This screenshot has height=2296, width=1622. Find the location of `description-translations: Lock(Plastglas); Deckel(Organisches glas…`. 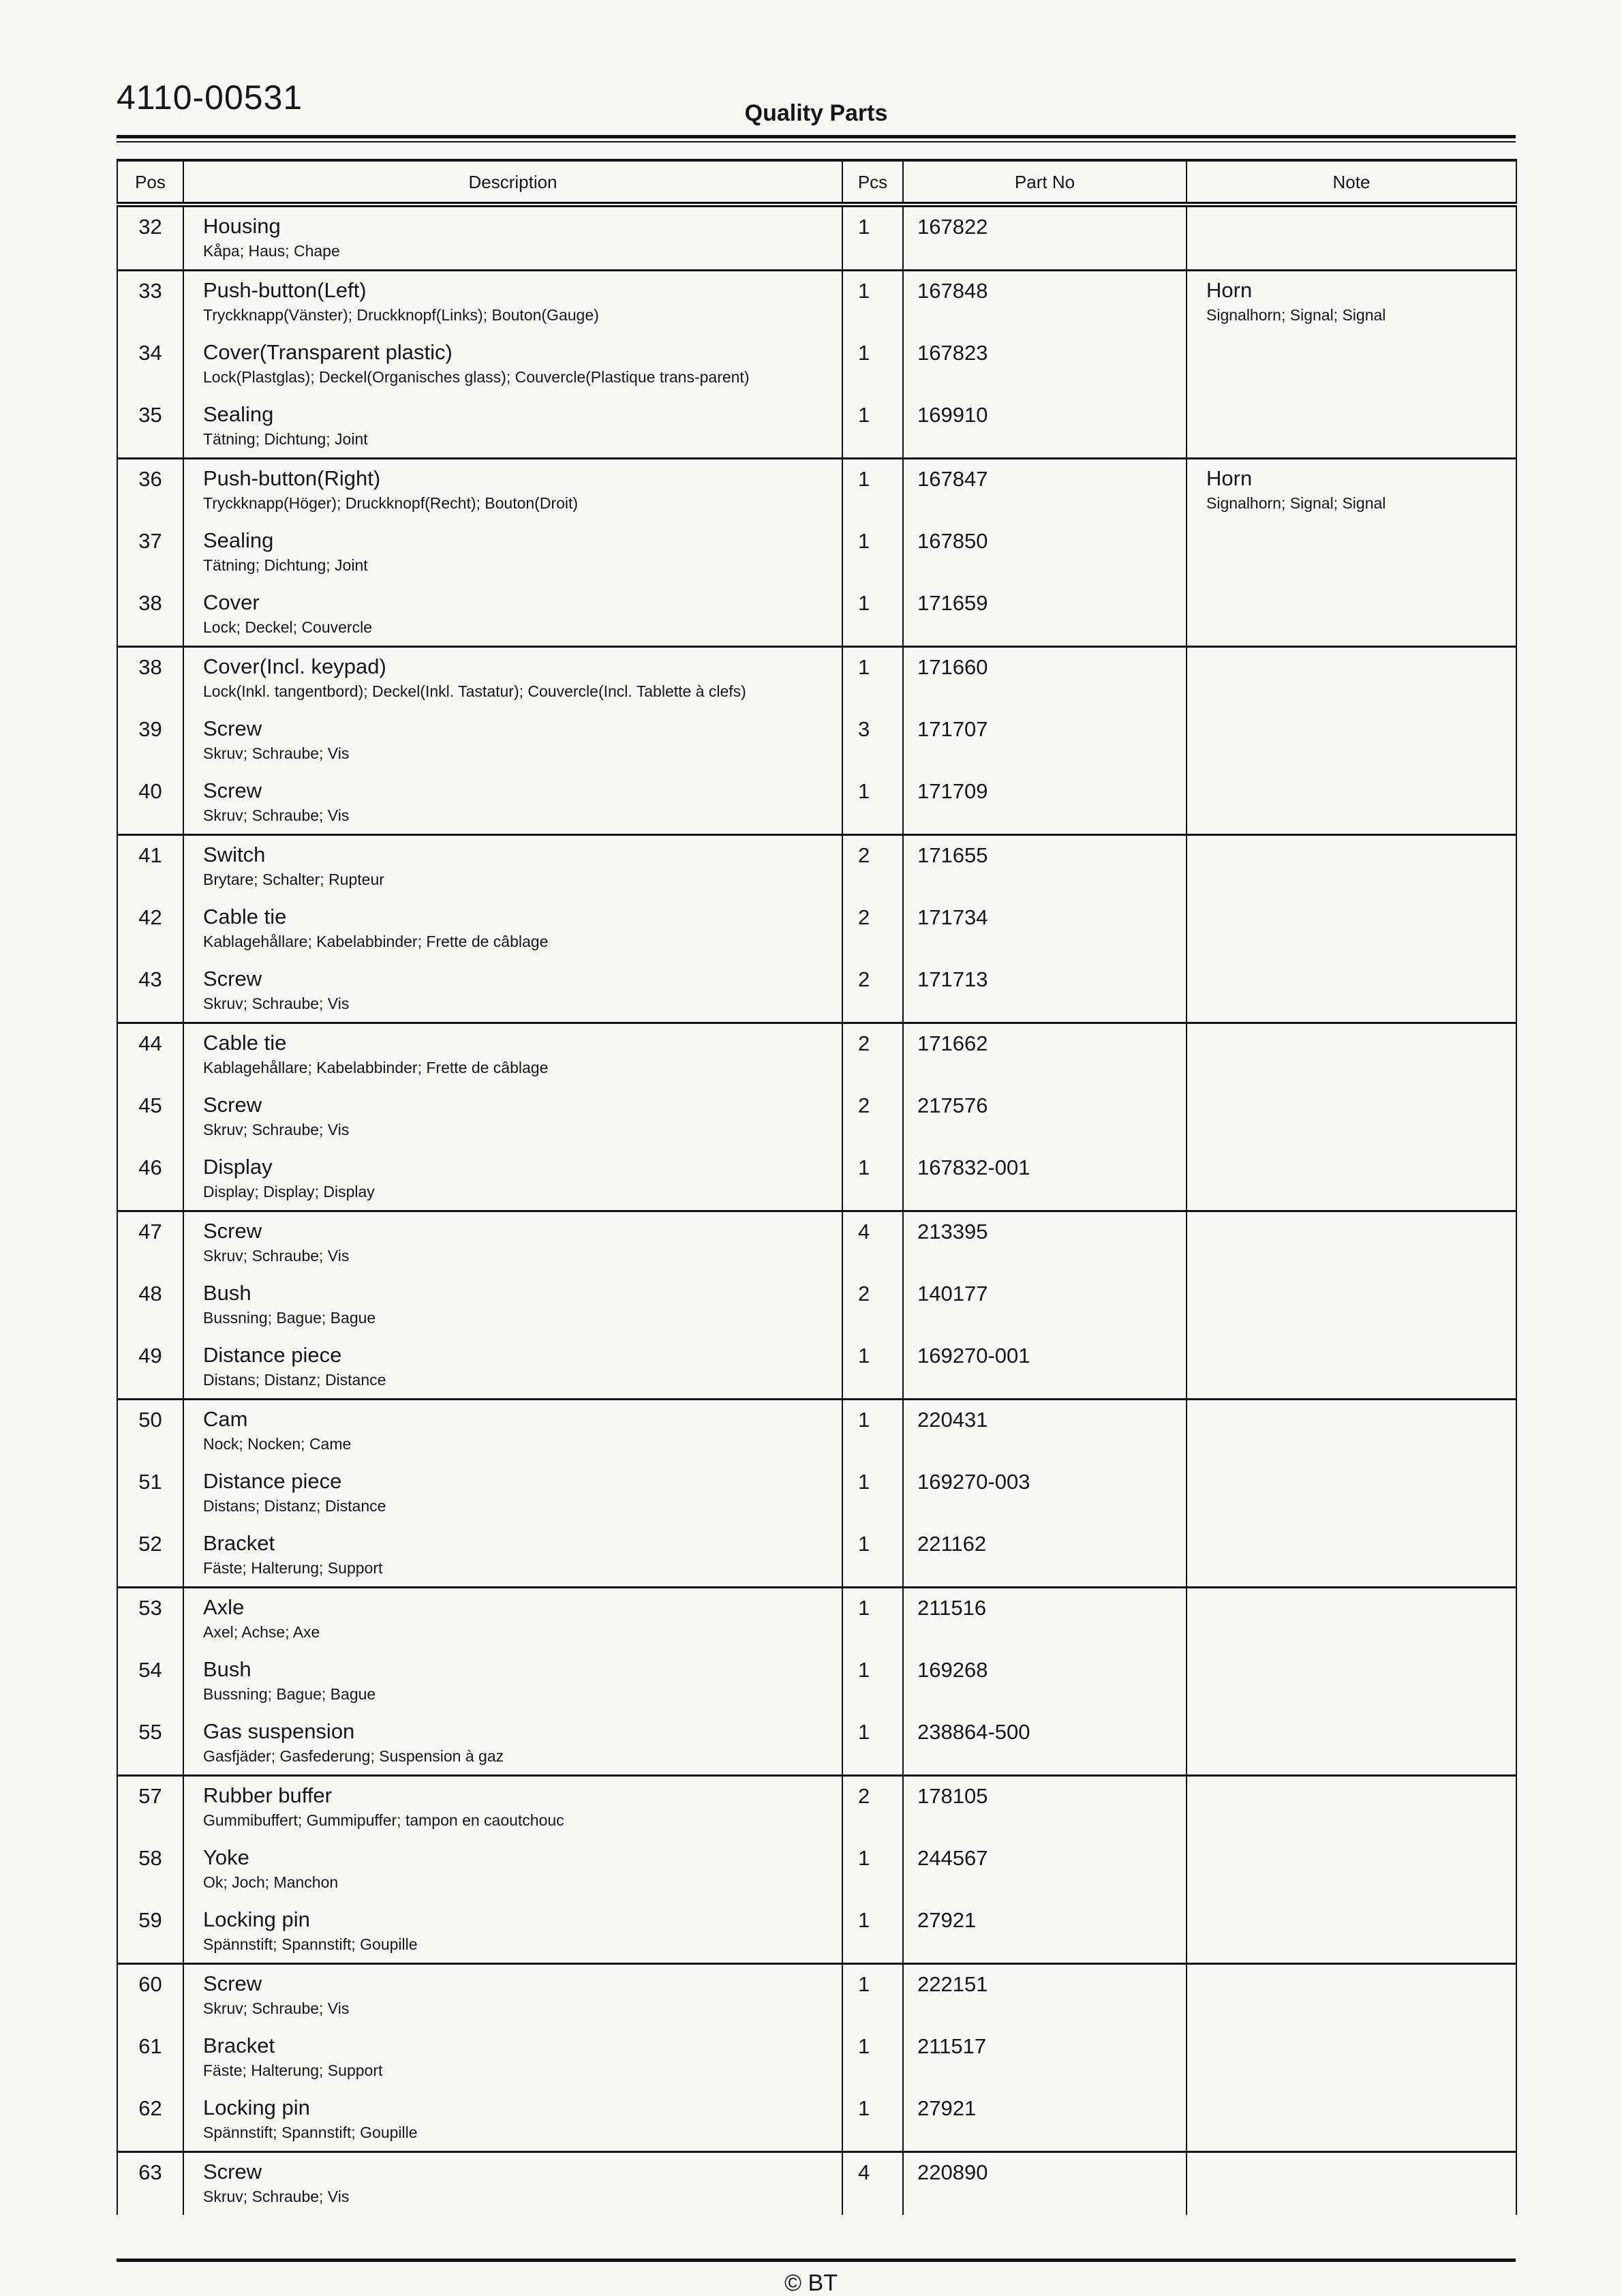

description-translations: Lock(Plastglas); Deckel(Organisches glas… is located at coordinates (476, 377).